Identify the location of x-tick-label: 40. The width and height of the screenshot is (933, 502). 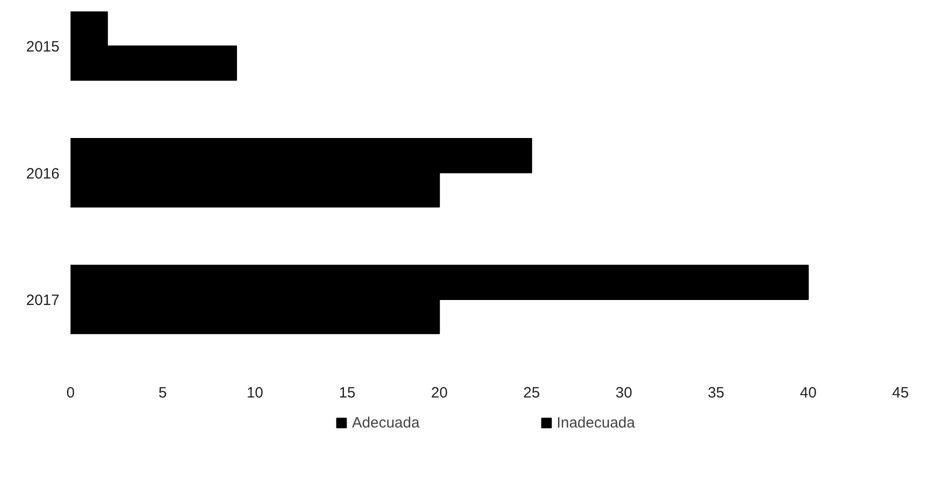
(808, 393).